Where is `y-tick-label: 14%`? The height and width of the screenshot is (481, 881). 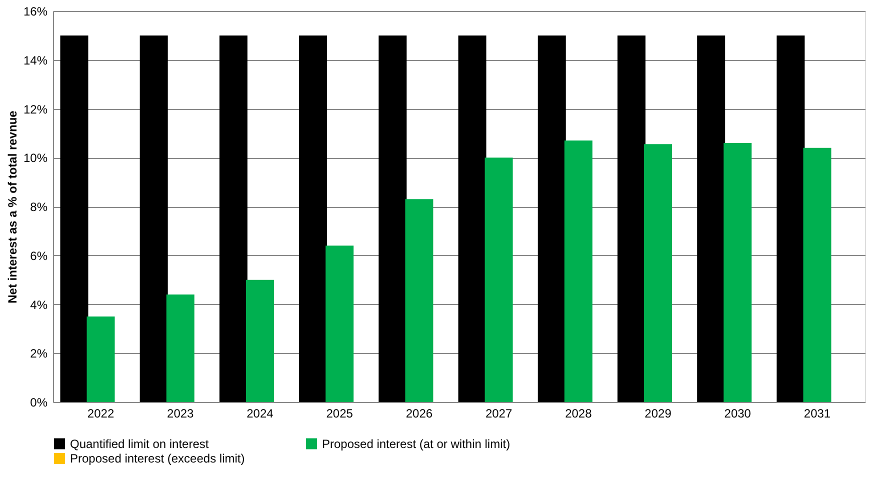
y-tick-label: 14% is located at coordinates (35, 60).